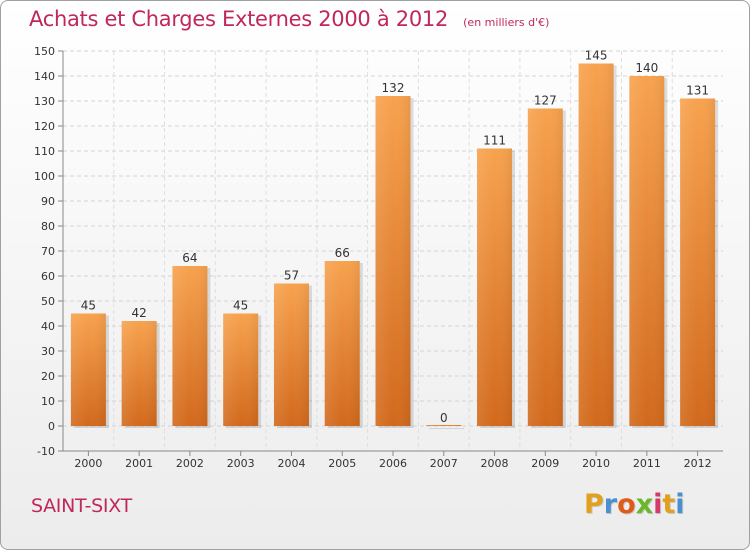 This screenshot has width=750, height=550. I want to click on data-label: 127, so click(545, 101).